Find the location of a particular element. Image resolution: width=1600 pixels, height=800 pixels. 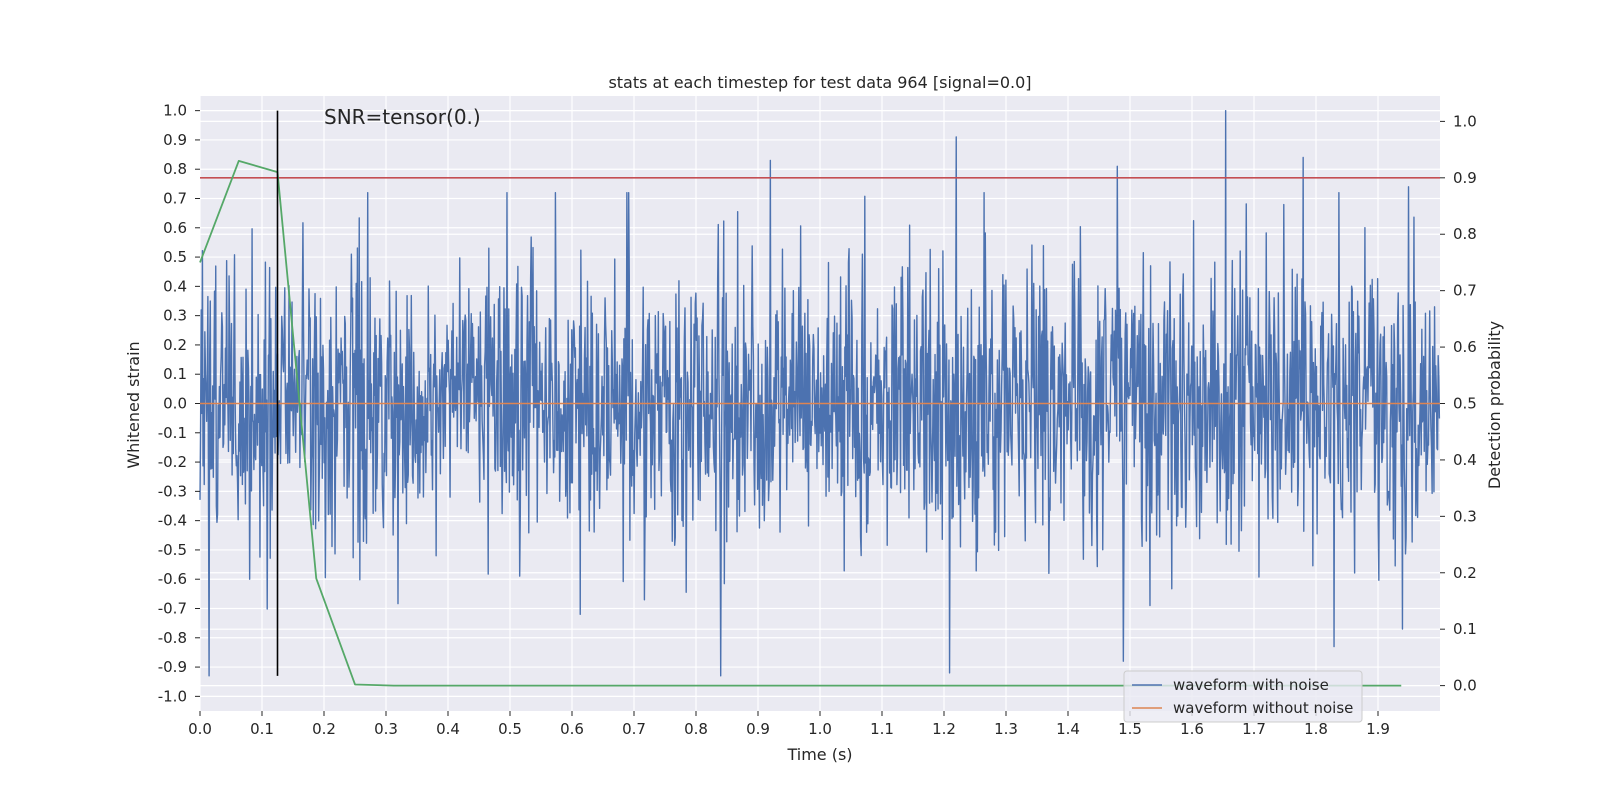

x-tick-label: 0.0 is located at coordinates (200, 729).